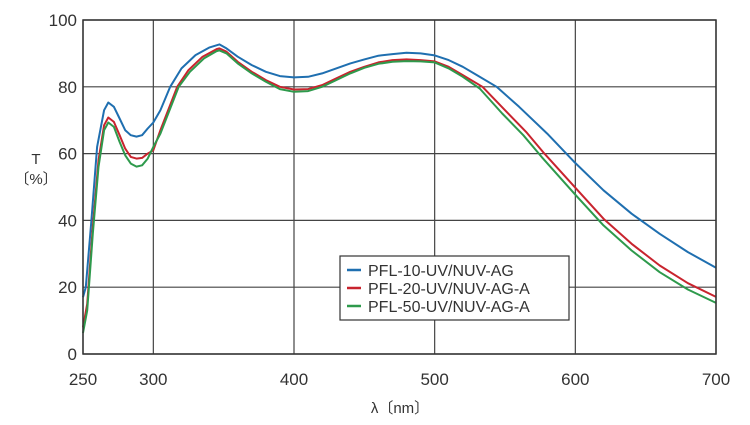 Image resolution: width=750 pixels, height=425 pixels. What do you see at coordinates (449, 289) in the screenshot?
I see `legend-label-1: PFL-20-UV/NUV-AG-A` at bounding box center [449, 289].